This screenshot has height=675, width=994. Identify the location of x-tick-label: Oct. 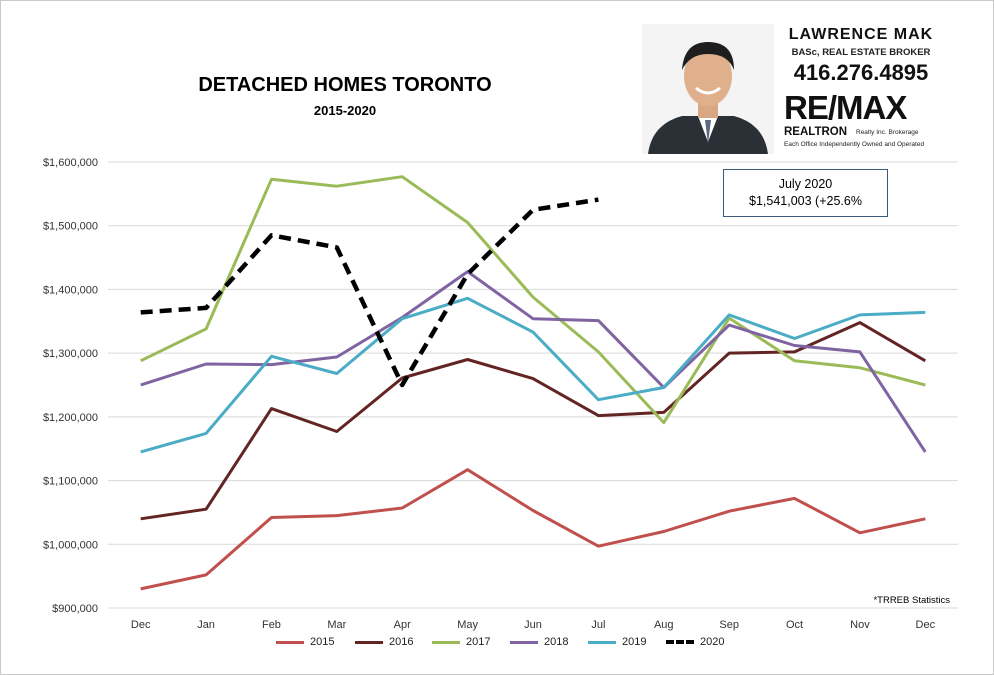
(794, 625).